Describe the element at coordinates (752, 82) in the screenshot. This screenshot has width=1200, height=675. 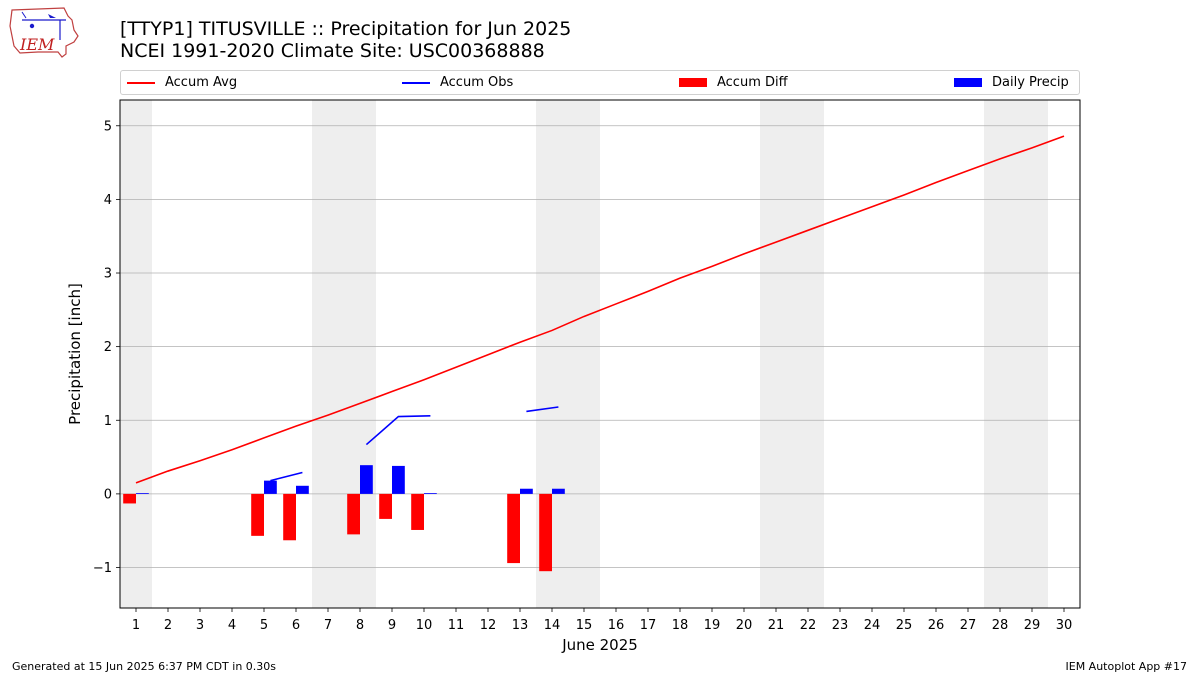
I see `legend-label-accum-diff: Accum Diff` at that location.